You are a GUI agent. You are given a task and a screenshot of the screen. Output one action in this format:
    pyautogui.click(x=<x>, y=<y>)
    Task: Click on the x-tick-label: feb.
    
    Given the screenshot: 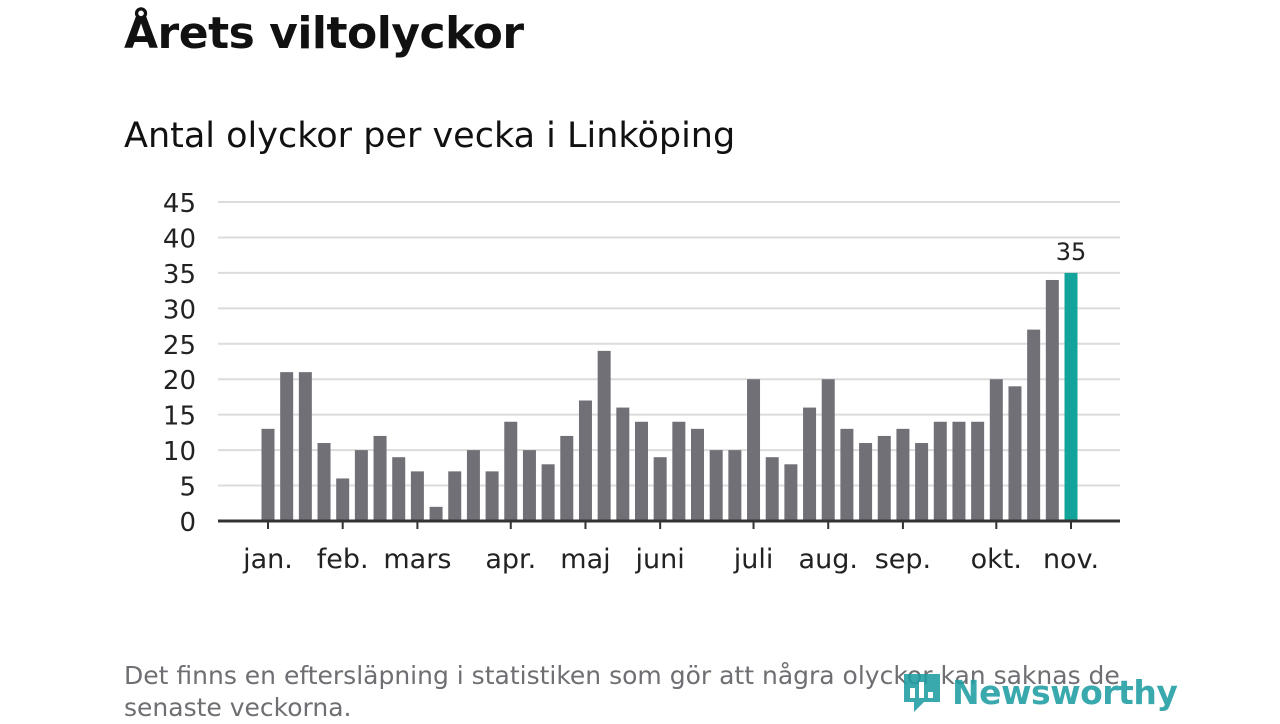 What is the action you would take?
    pyautogui.click(x=343, y=559)
    